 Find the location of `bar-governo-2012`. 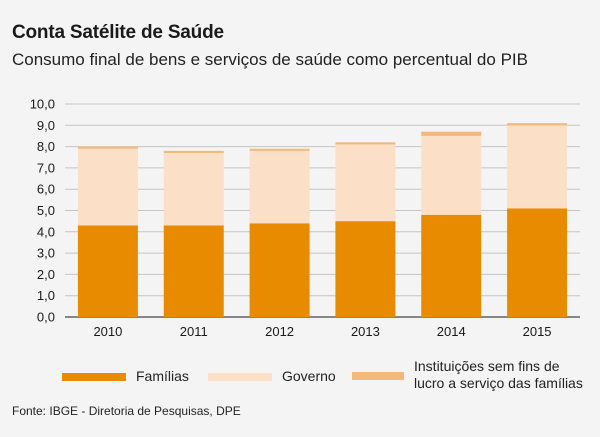

bar-governo-2012 is located at coordinates (279, 187).